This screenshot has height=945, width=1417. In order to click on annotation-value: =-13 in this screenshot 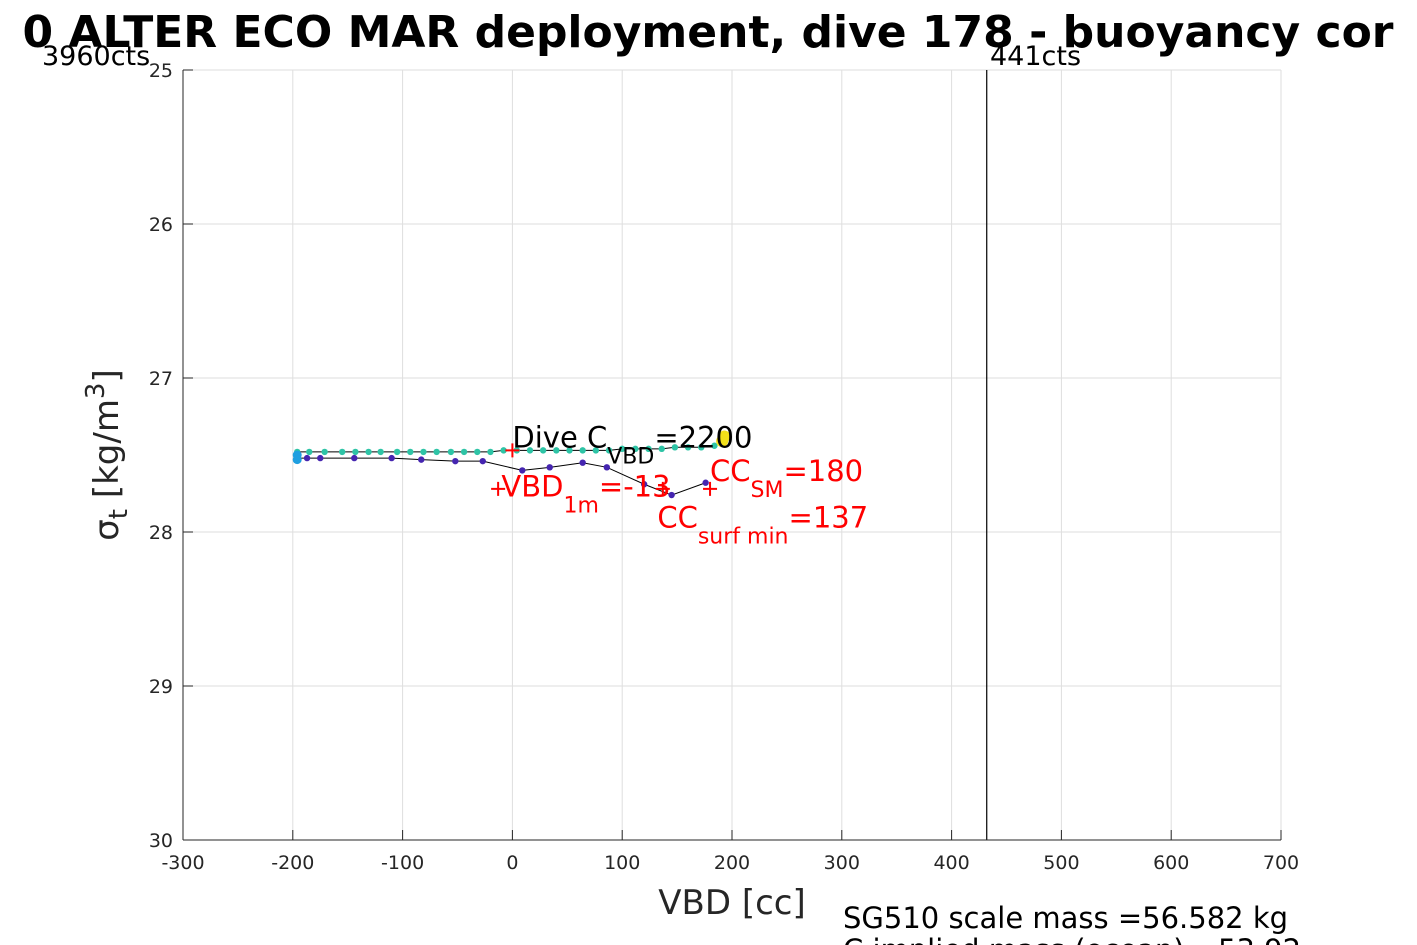, I will do `click(635, 487)`.